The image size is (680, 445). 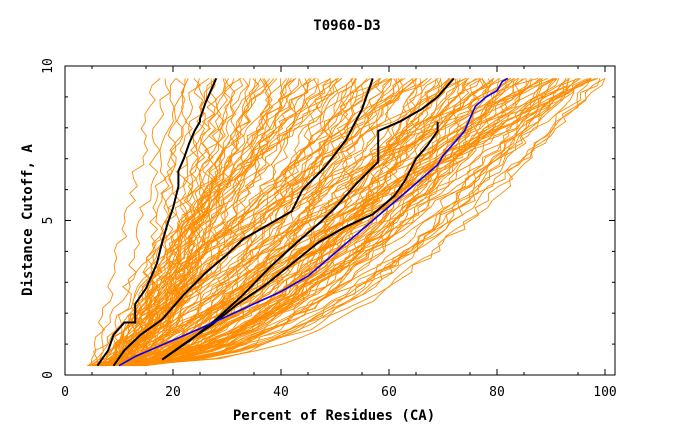 What do you see at coordinates (28, 220) in the screenshot?
I see `y-axis-label: Distance Cutoff, A` at bounding box center [28, 220].